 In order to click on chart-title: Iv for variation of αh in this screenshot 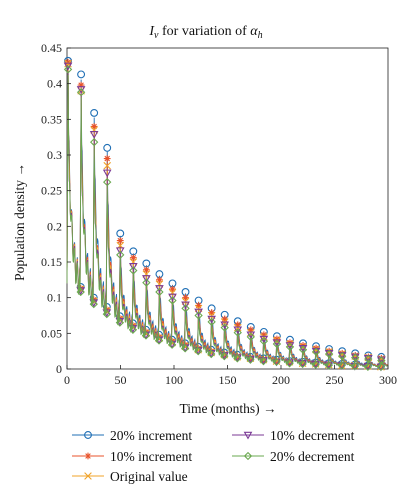, I will do `click(205, 32)`.